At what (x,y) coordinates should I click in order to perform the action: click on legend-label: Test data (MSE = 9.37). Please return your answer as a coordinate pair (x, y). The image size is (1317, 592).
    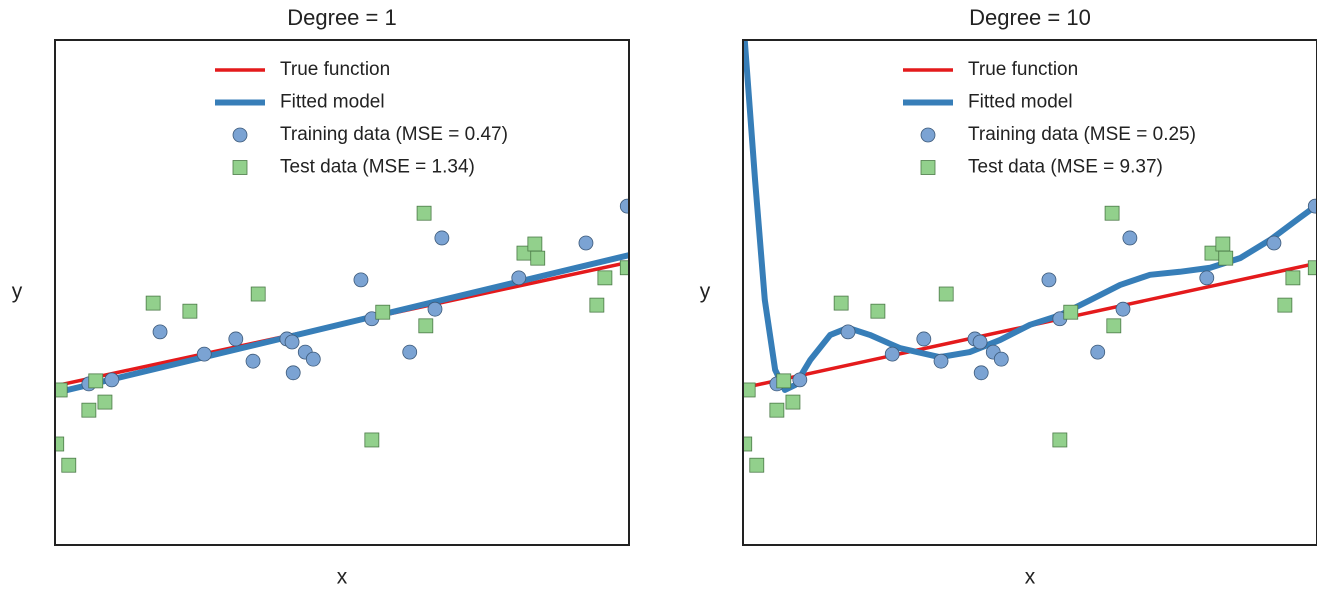
    Looking at the image, I should click on (1065, 167).